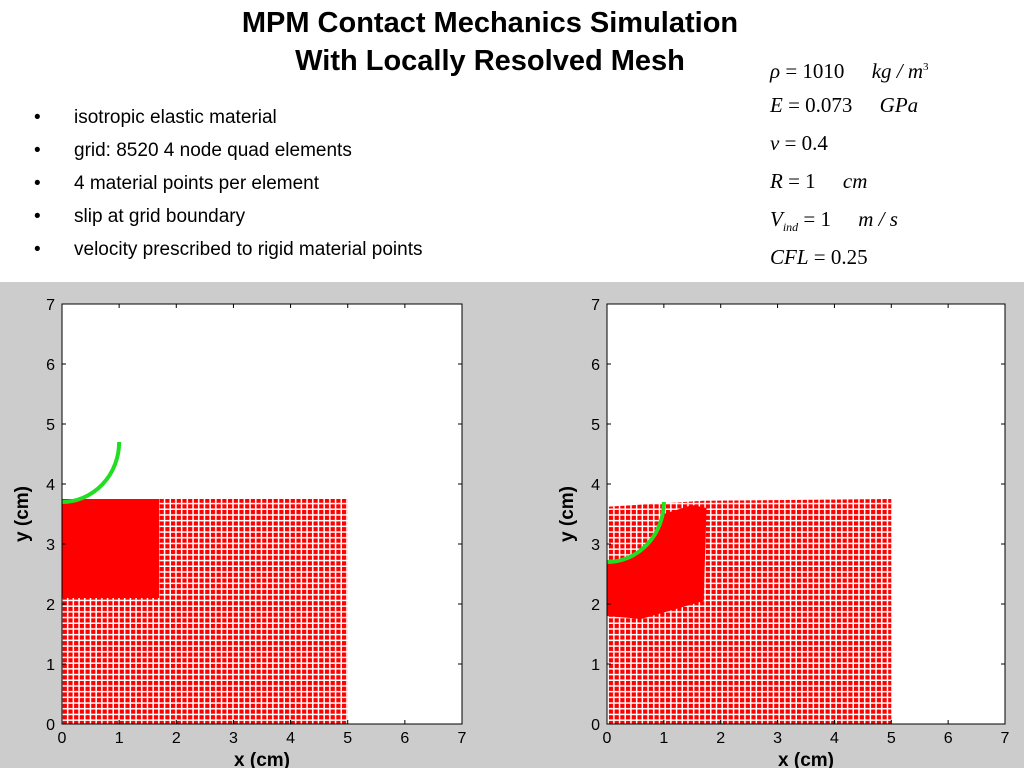 The width and height of the screenshot is (1024, 768). I want to click on param-cfl: CFL = 0.25, so click(849, 259).